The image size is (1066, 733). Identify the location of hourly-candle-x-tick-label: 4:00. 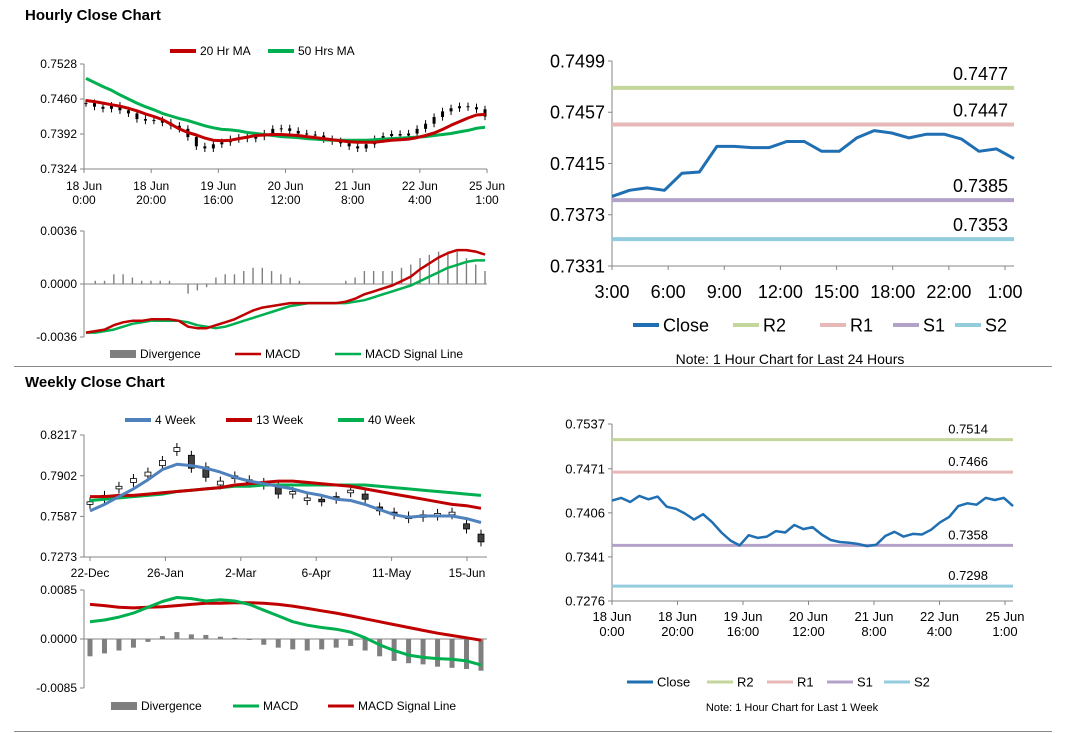
(420, 200).